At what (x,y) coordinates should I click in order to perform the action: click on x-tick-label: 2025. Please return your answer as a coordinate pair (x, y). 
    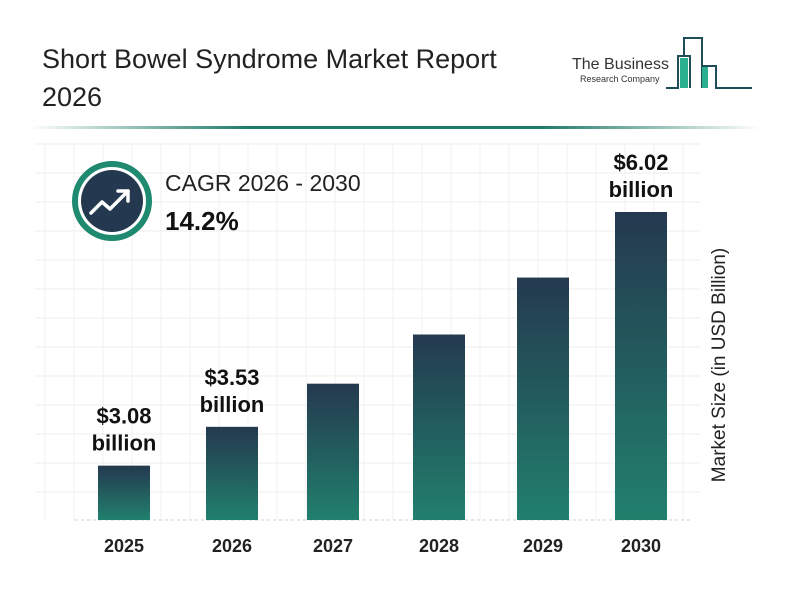
    Looking at the image, I should click on (124, 546).